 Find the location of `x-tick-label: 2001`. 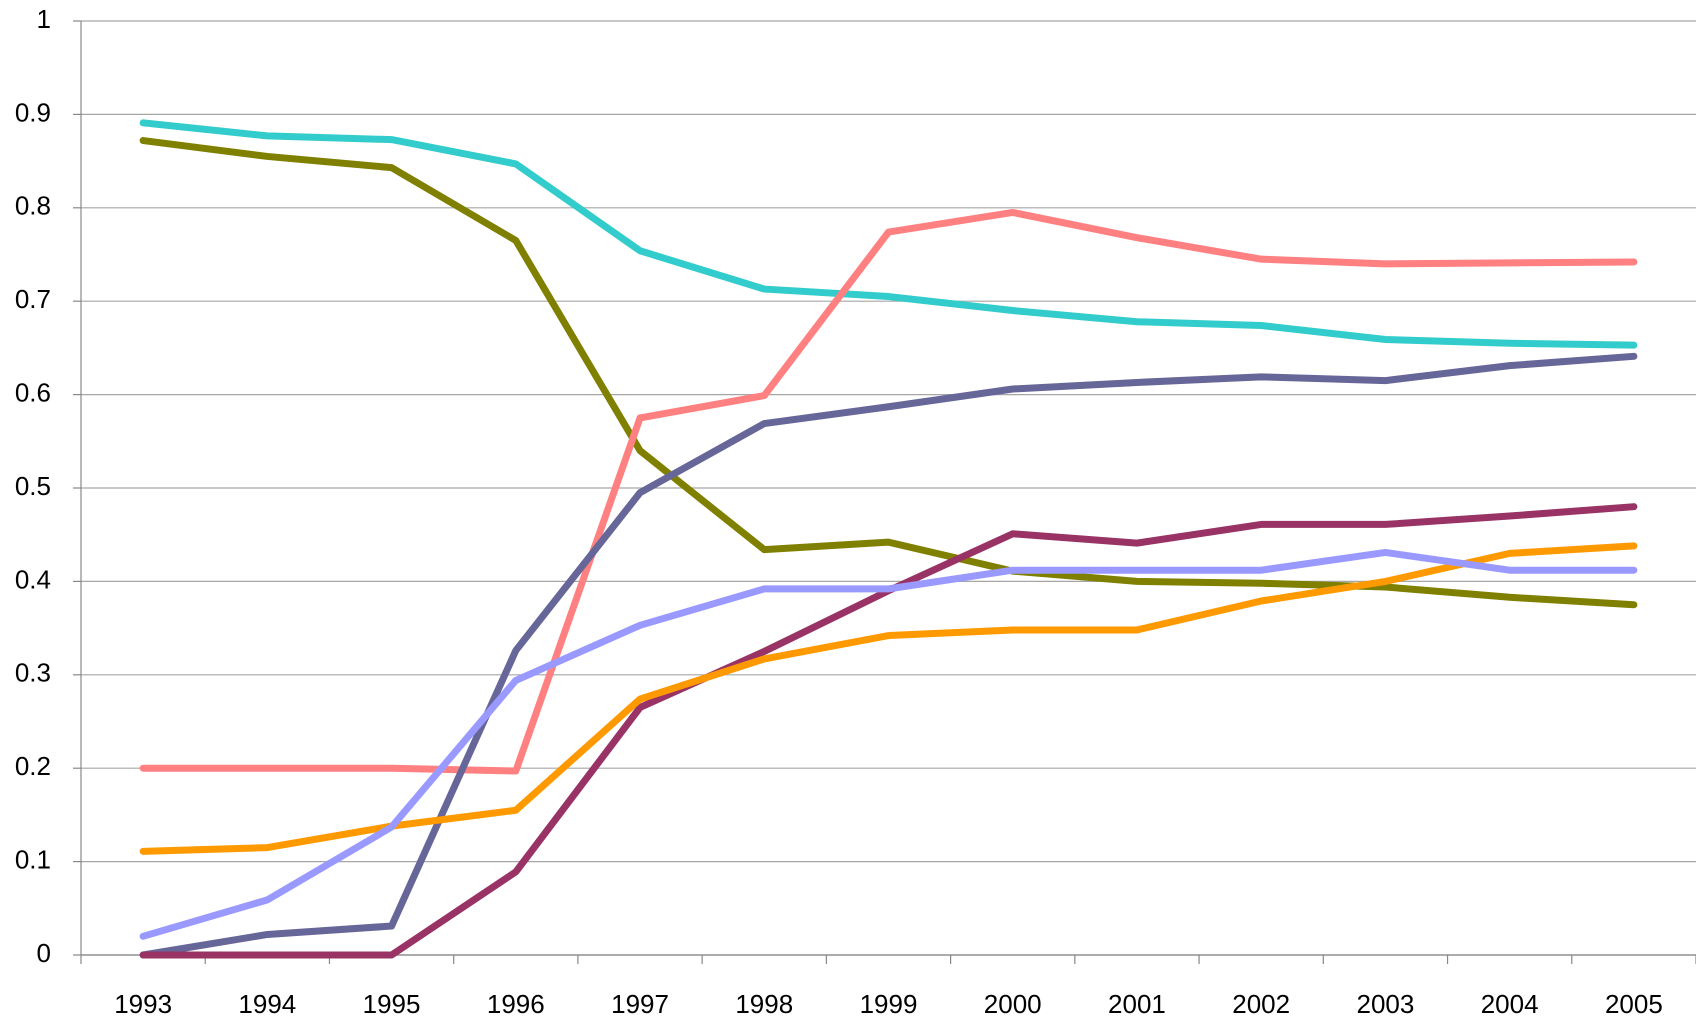

x-tick-label: 2001 is located at coordinates (1137, 1004).